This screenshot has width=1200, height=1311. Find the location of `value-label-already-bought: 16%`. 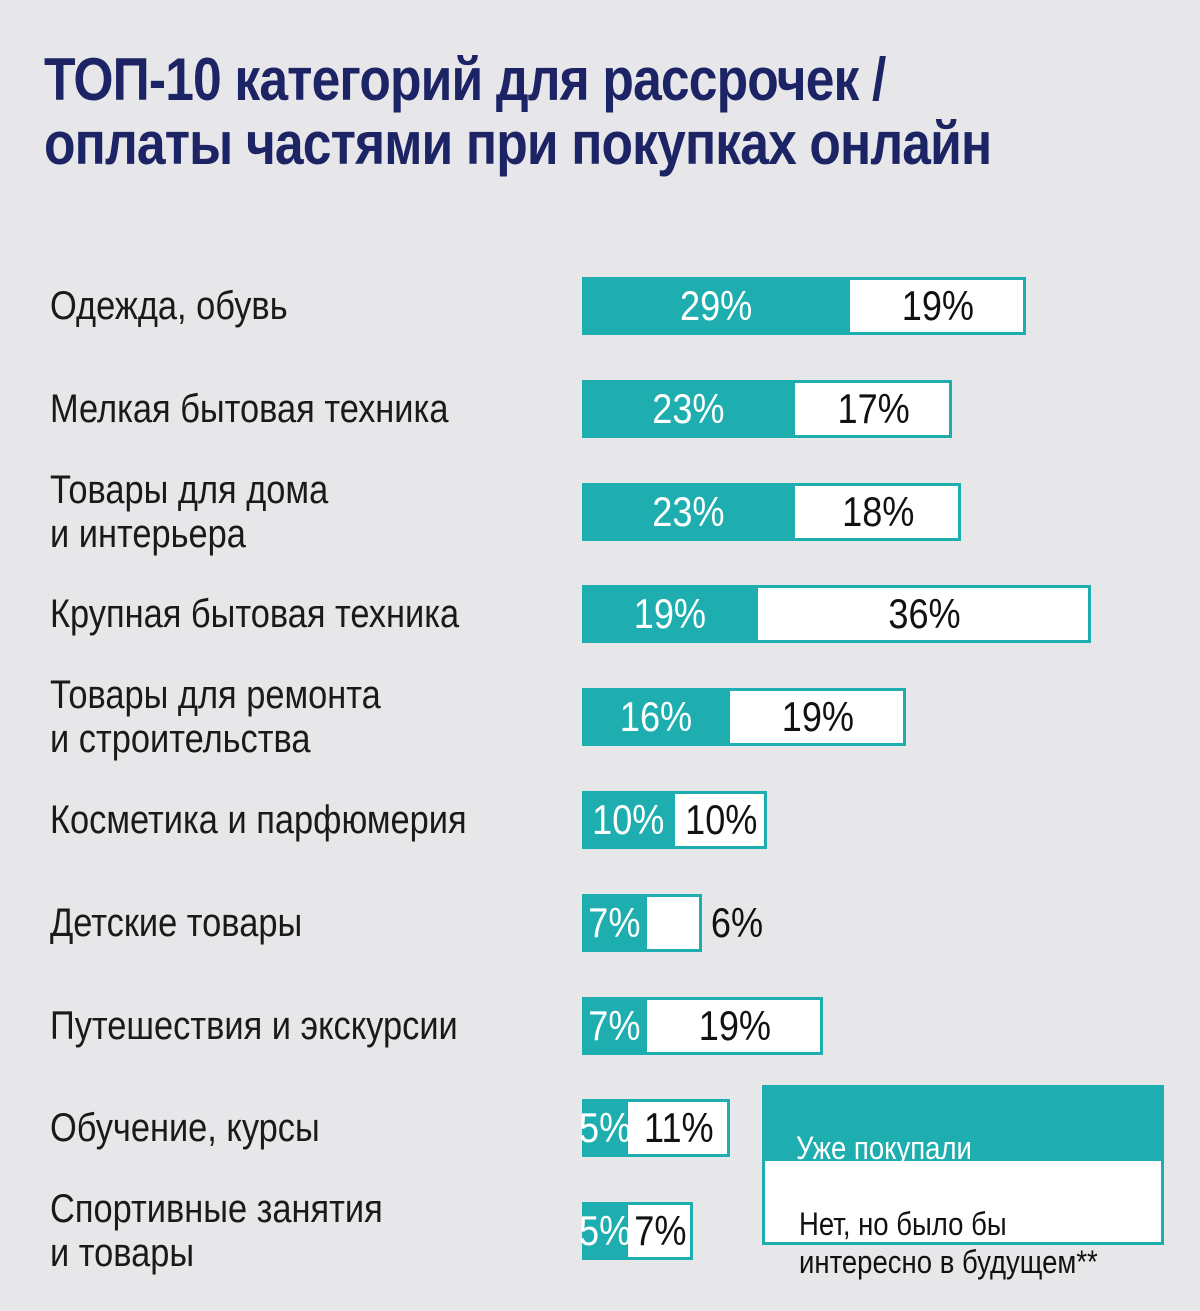

value-label-already-bought: 16% is located at coordinates (656, 716).